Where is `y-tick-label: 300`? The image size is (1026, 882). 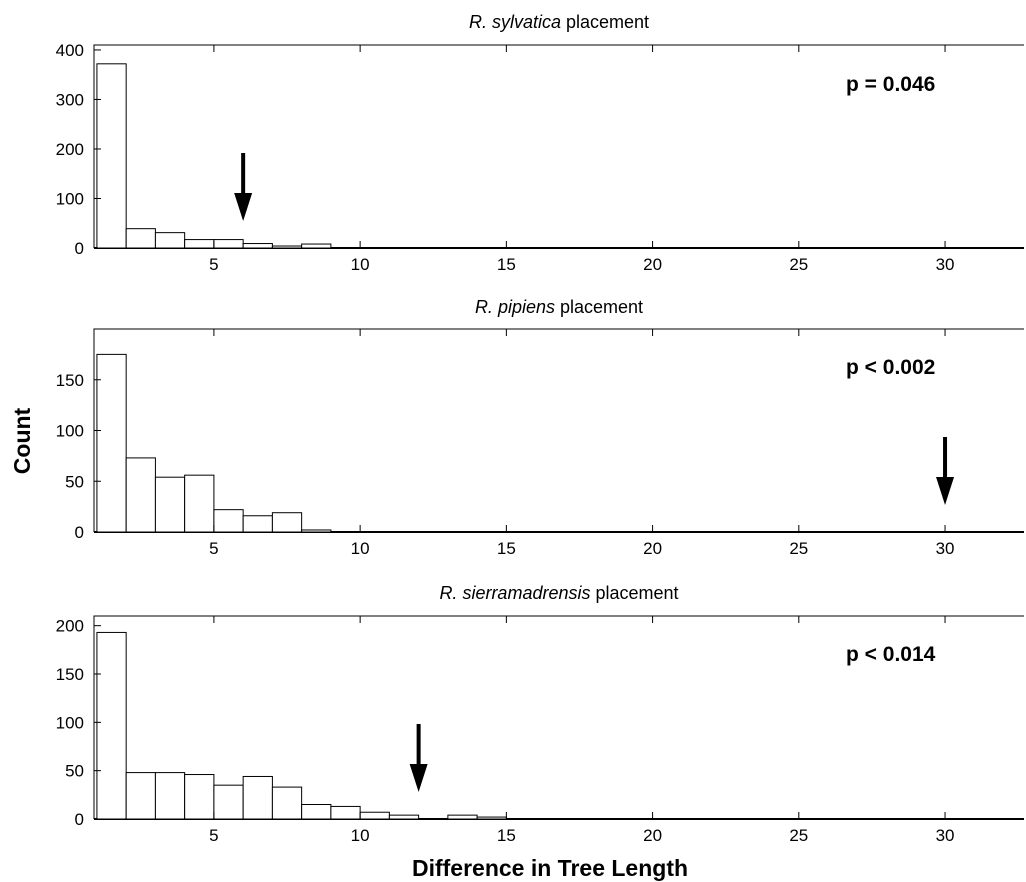 y-tick-label: 300 is located at coordinates (70, 99).